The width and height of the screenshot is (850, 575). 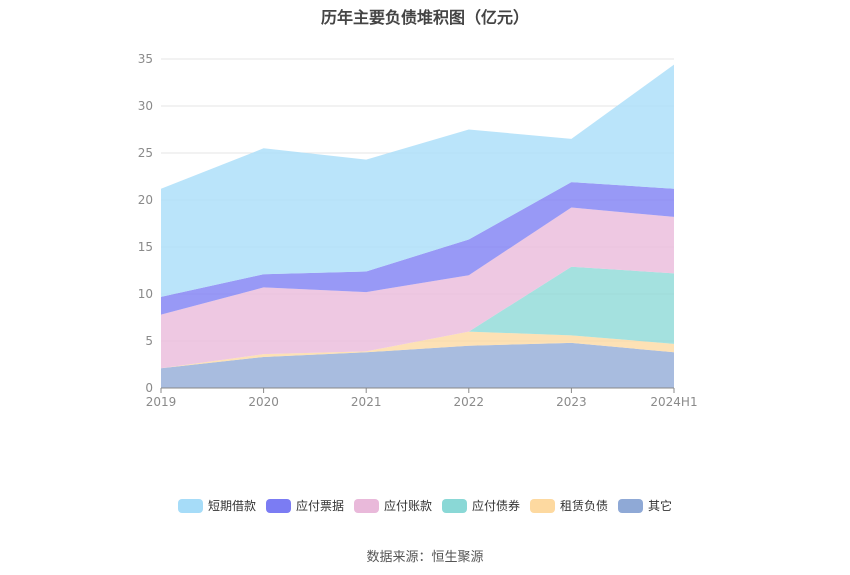 What do you see at coordinates (408, 505) in the screenshot?
I see `legend-label: 应付账款` at bounding box center [408, 505].